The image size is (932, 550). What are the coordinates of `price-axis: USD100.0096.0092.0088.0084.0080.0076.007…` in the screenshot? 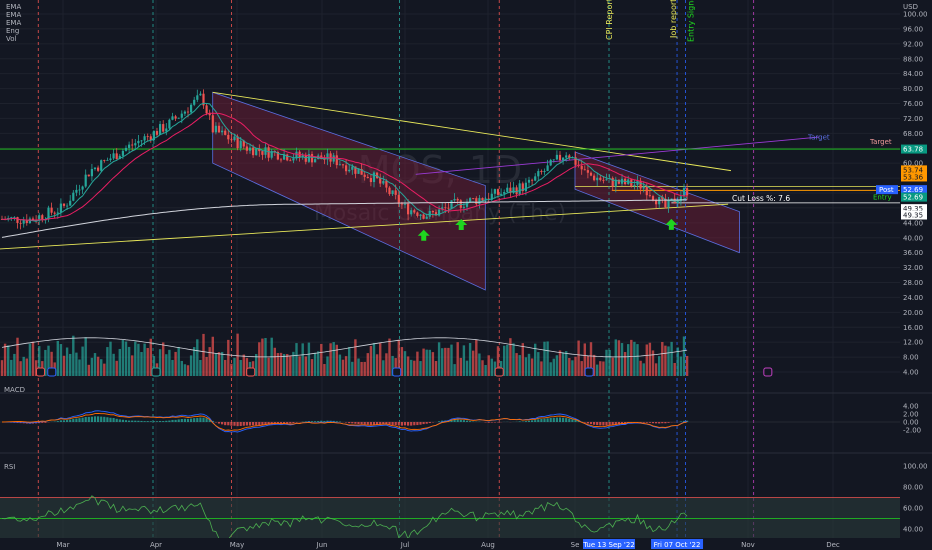 It's located at (902, 276).